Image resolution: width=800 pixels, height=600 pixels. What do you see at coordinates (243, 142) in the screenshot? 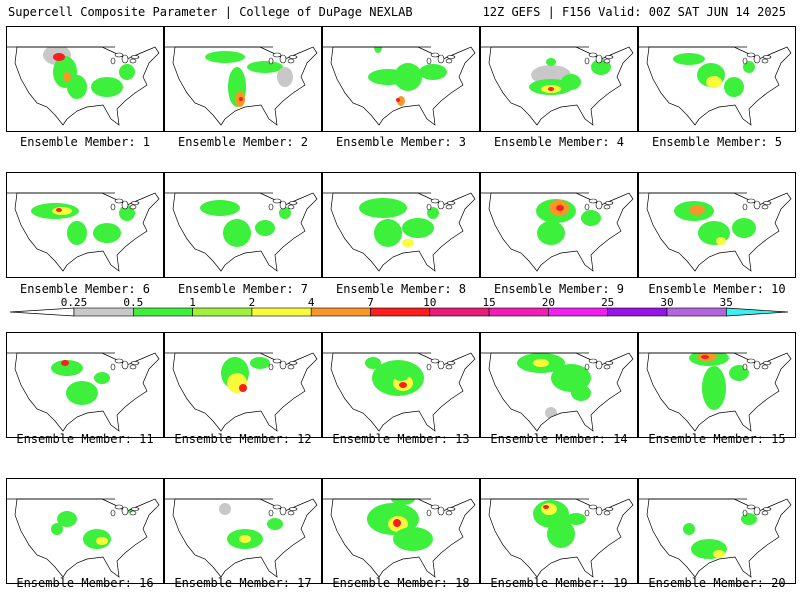
I see `ensemble-member-label: Ensemble Member: 2` at bounding box center [243, 142].